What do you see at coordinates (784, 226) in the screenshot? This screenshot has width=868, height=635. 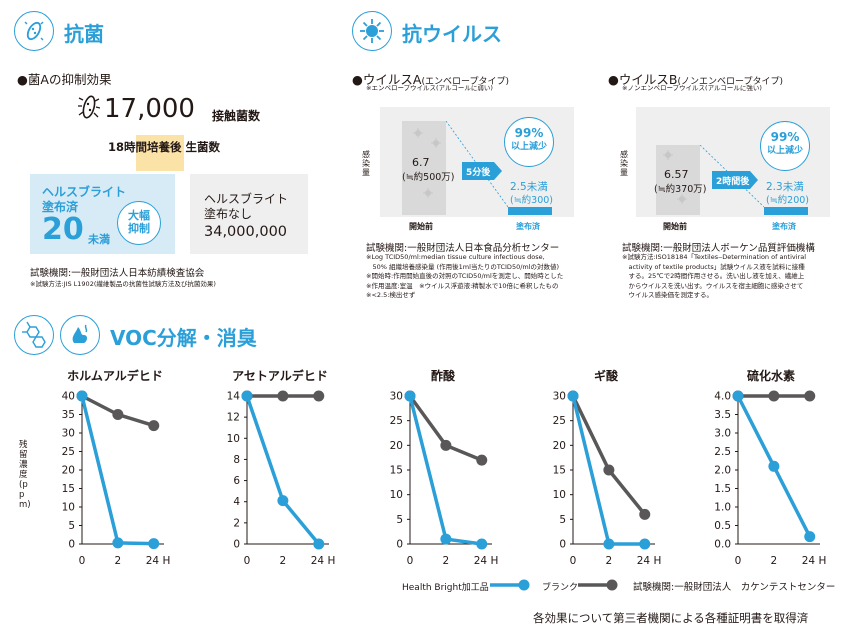 I see `virus-b-x-after: 塗布済` at bounding box center [784, 226].